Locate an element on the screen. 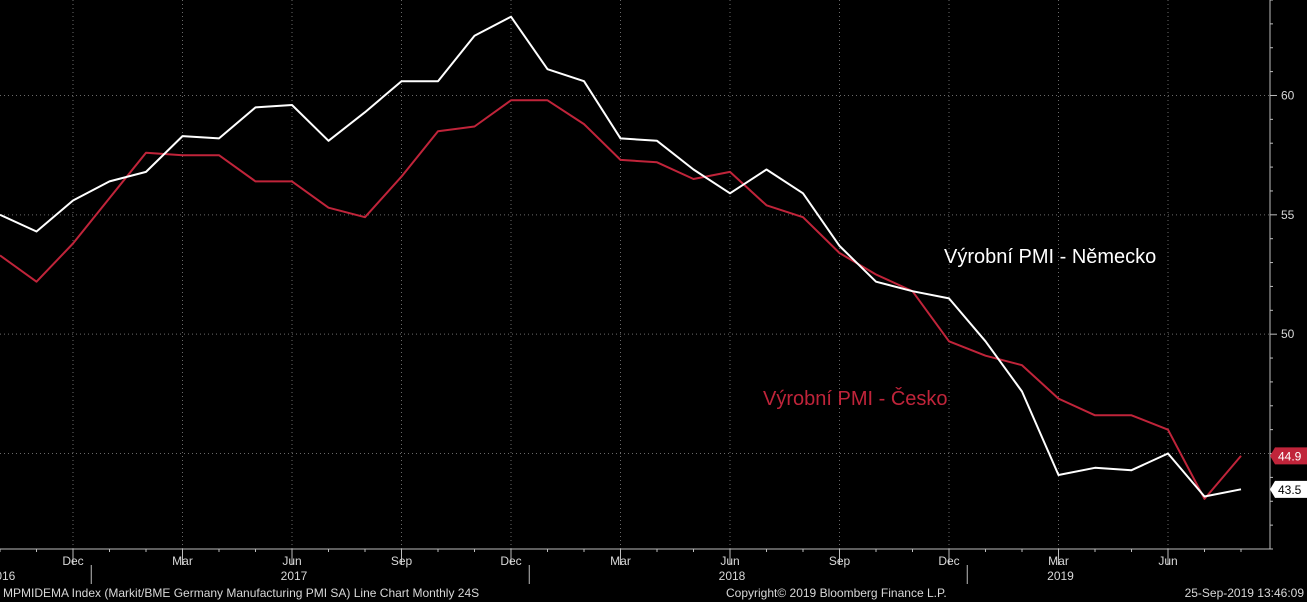 Image resolution: width=1307 pixels, height=602 pixels. badge-value: 43.5 is located at coordinates (1290, 490).